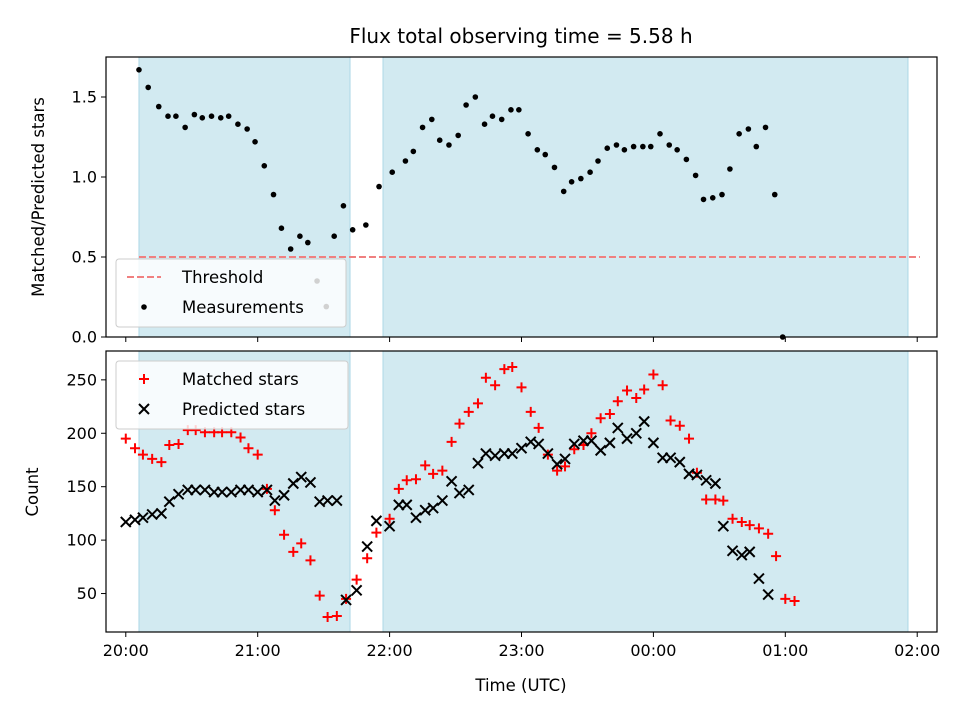  Describe the element at coordinates (521, 650) in the screenshot. I see `x-tick-label: 23:00` at that location.